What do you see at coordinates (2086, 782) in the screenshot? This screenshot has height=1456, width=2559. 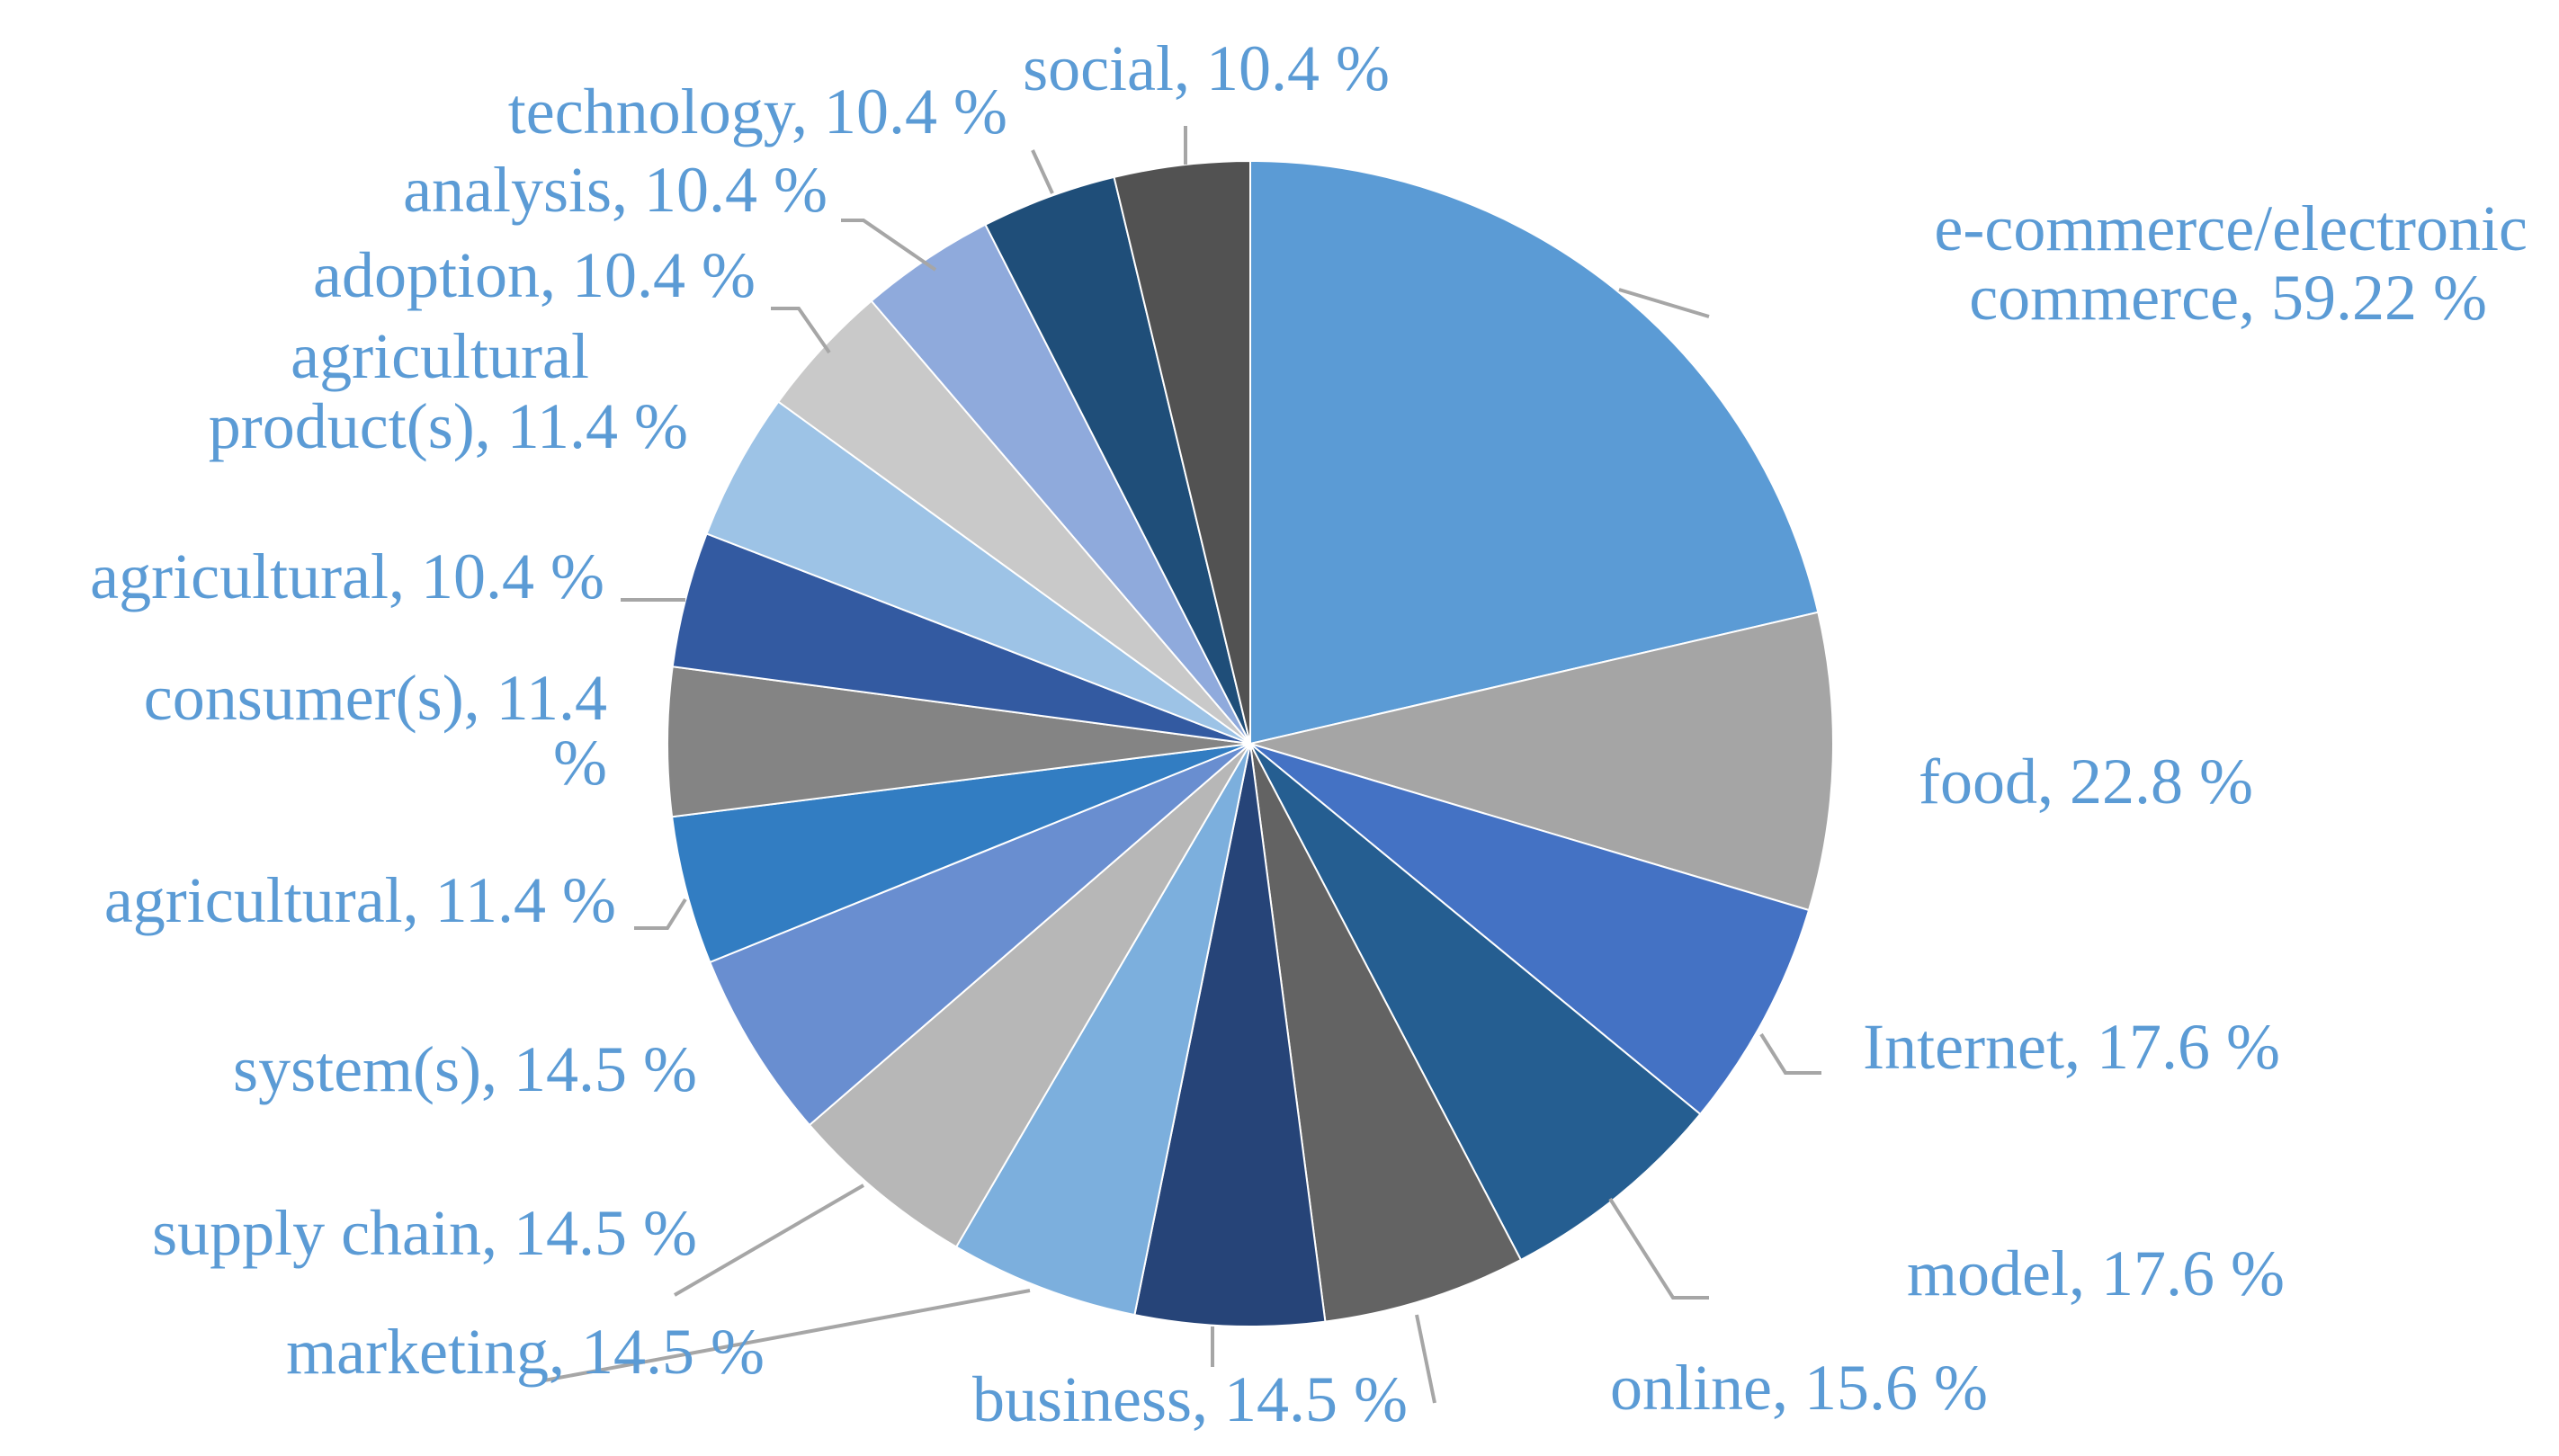 I see `slice-data-label: food, 22.8 %` at bounding box center [2086, 782].